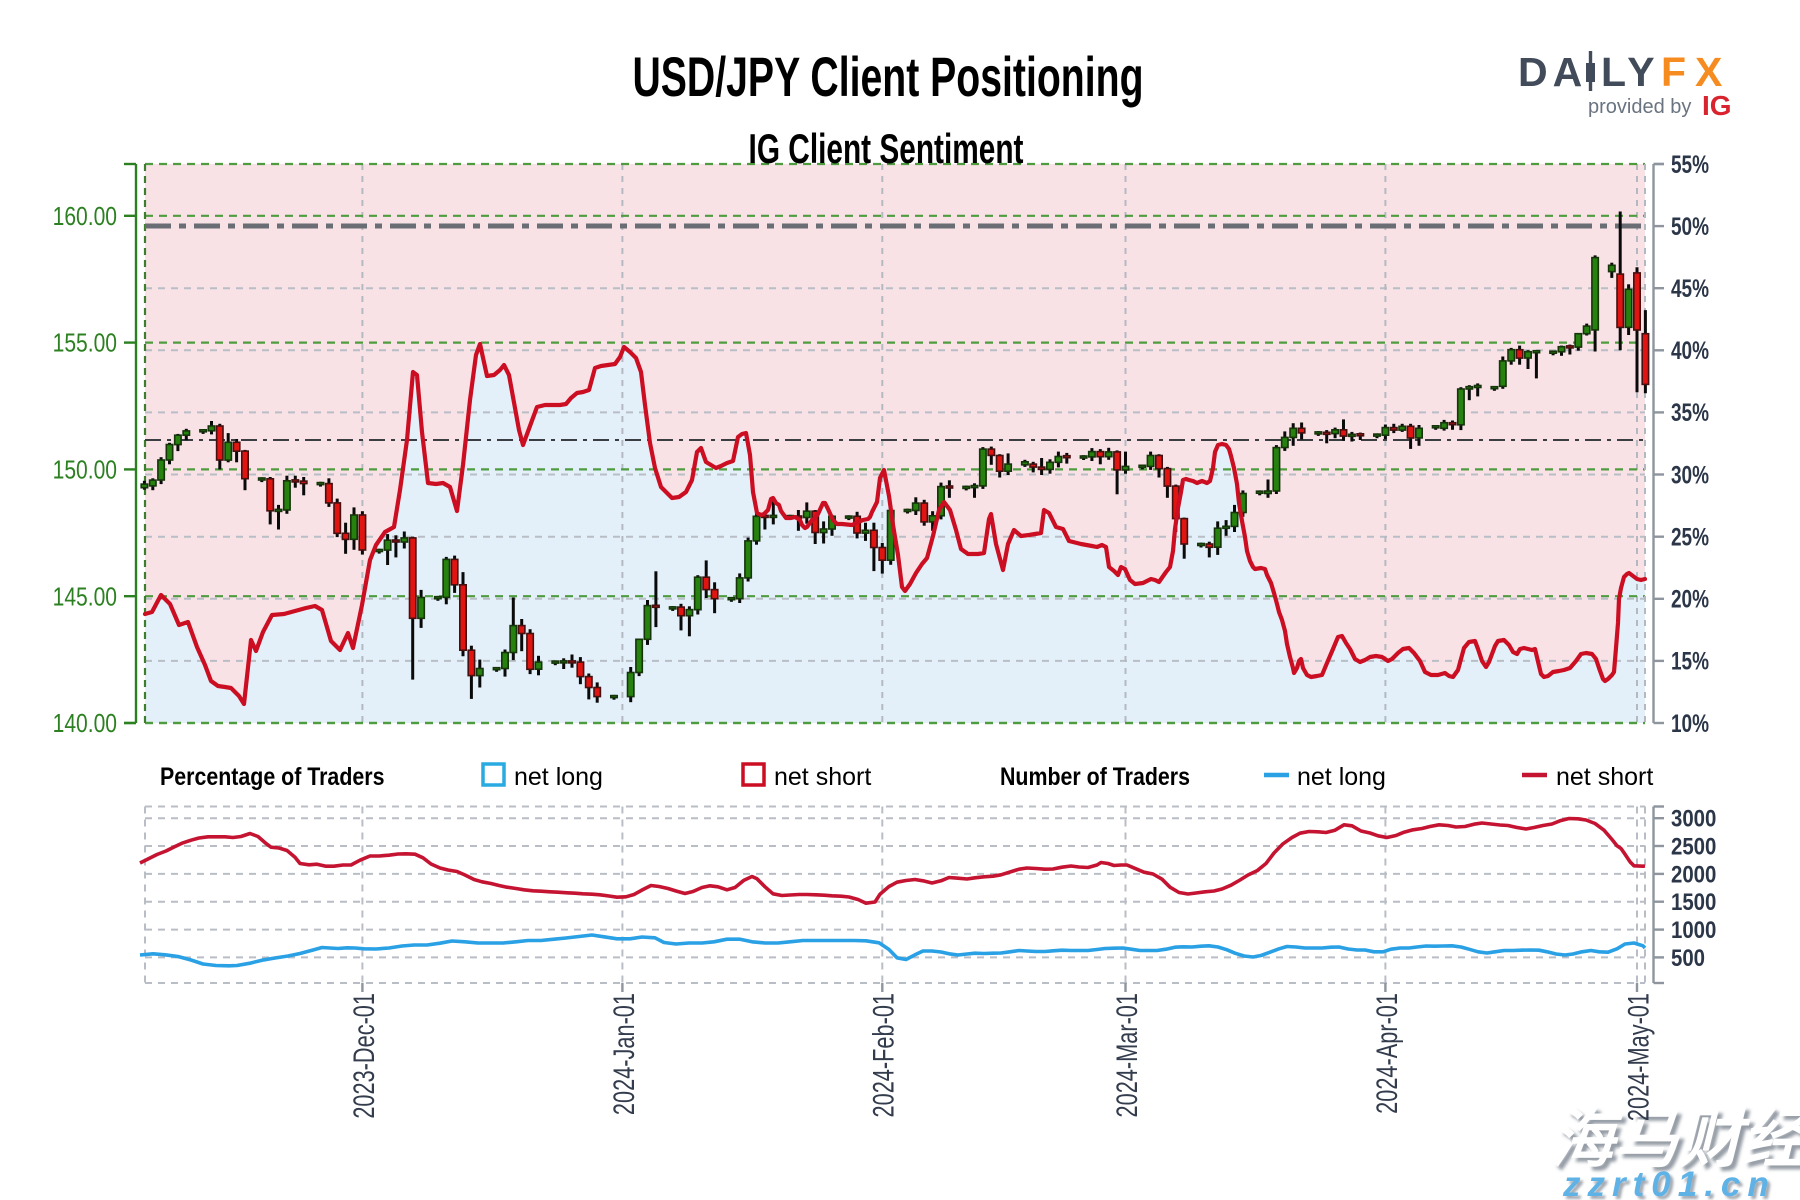  What do you see at coordinates (1690, 537) in the screenshot?
I see `svg-text: 25%` at bounding box center [1690, 537].